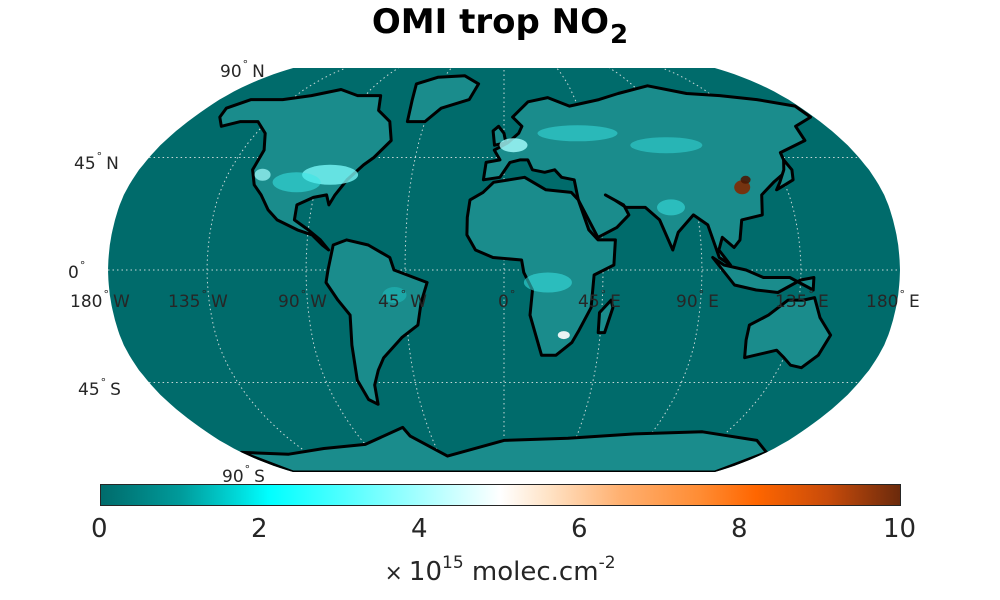 This screenshot has width=1000, height=600. What do you see at coordinates (507, 300) in the screenshot?
I see `longitude-label: 0°` at bounding box center [507, 300].